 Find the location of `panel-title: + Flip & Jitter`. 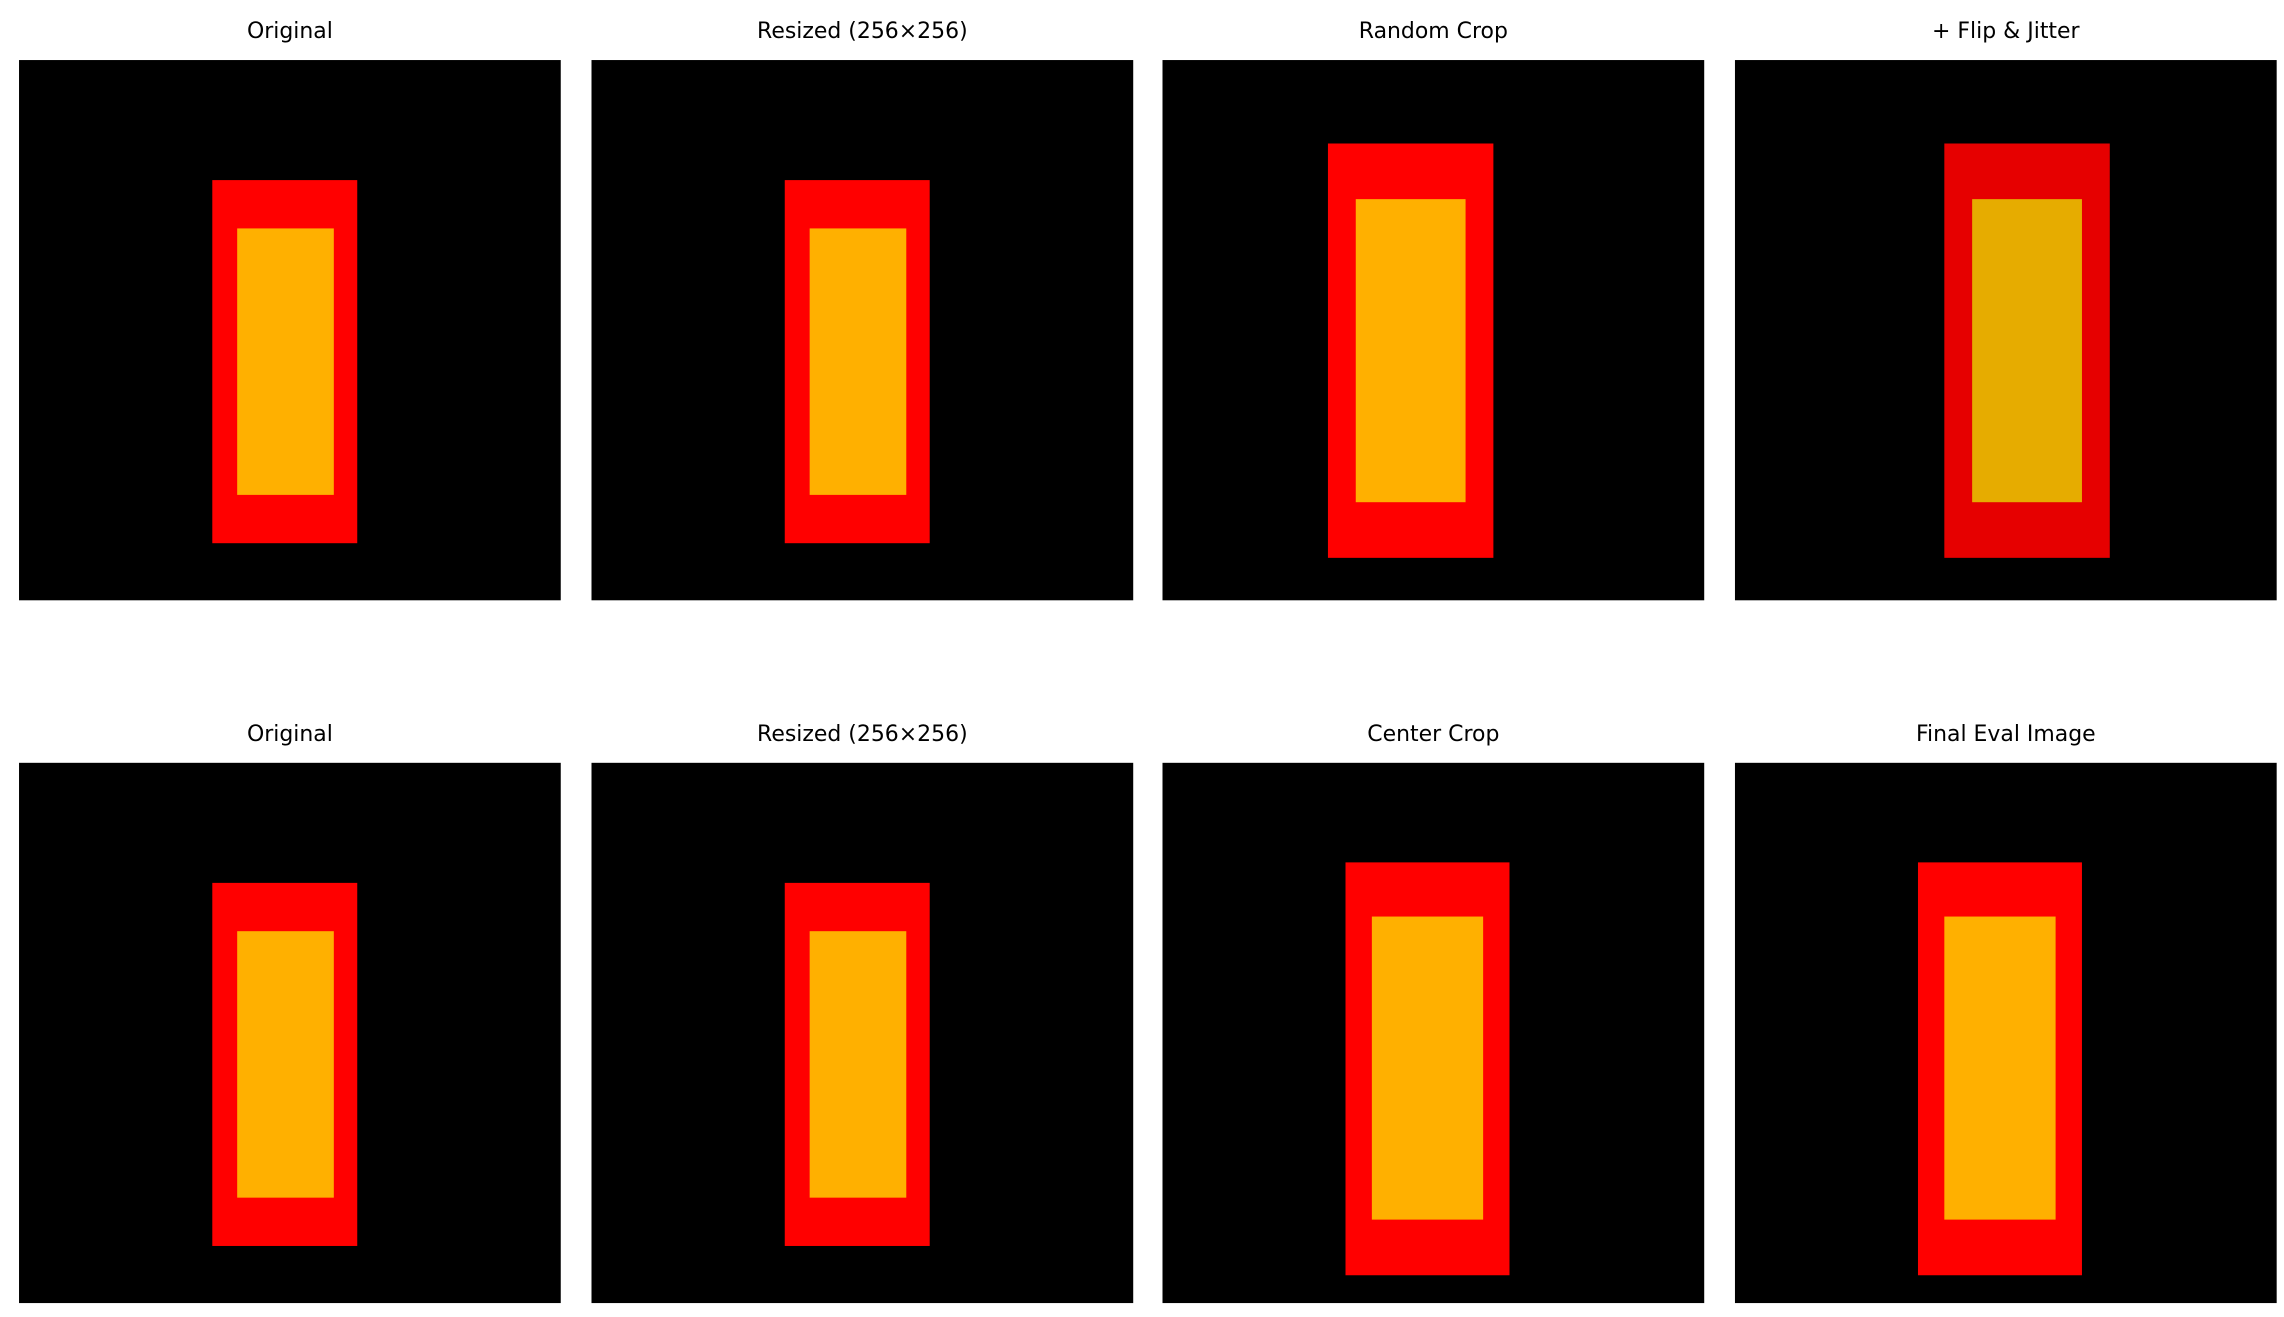

panel-title: + Flip & Jitter is located at coordinates (2006, 31).